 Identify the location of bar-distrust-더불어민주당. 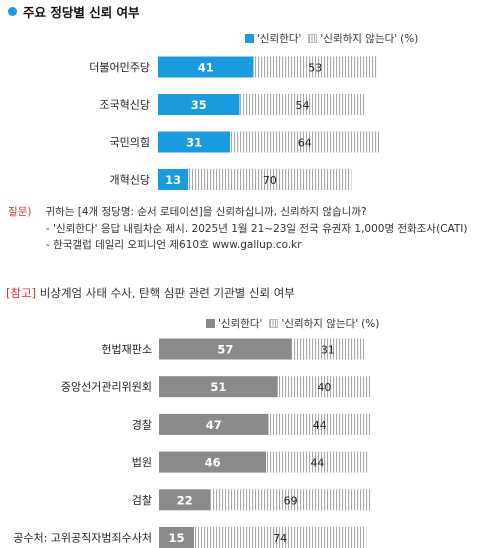
(315, 67).